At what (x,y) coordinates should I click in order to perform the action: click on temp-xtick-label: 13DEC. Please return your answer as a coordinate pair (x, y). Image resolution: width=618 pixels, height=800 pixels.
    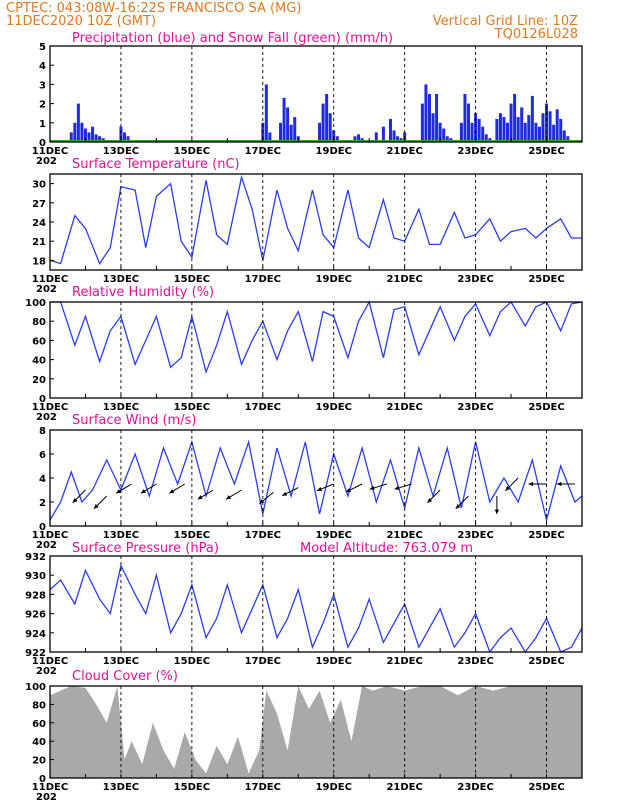
    Looking at the image, I should click on (121, 279).